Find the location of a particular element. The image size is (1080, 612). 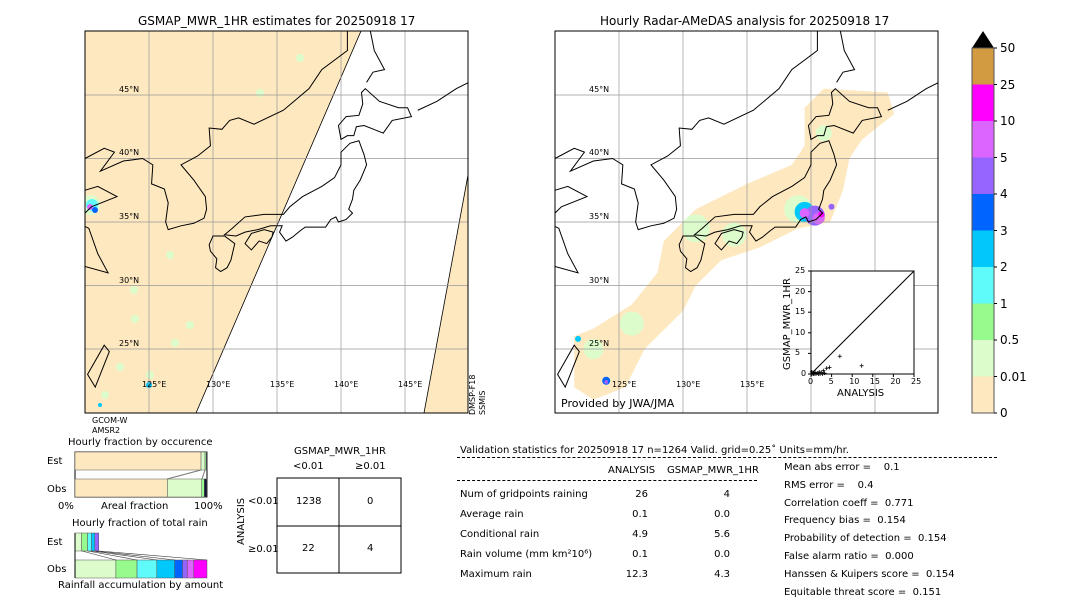

colorbar-tick-label: 2 is located at coordinates (1004, 267).